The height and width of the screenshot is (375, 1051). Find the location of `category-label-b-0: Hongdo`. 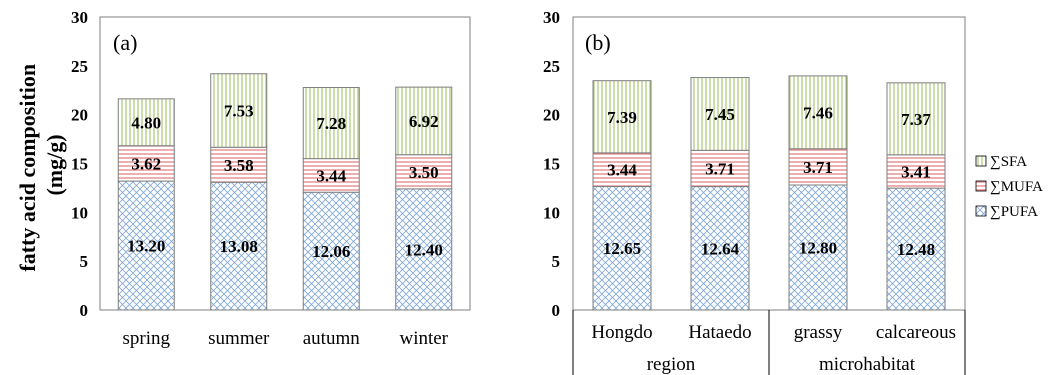

category-label-b-0: Hongdo is located at coordinates (621, 332).